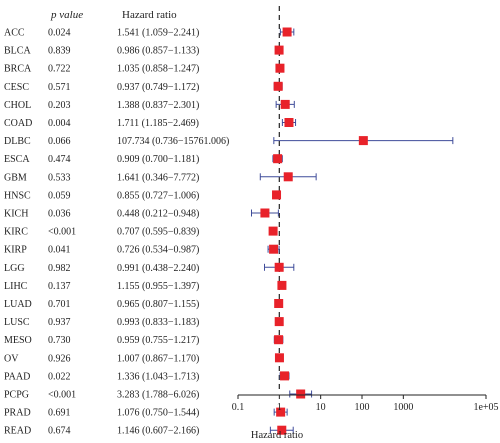 The height and width of the screenshot is (443, 500). Describe the element at coordinates (101, 105) in the screenshot. I see `table-row: CHOL 0.203 1.388 (0.837−2.301)` at that location.